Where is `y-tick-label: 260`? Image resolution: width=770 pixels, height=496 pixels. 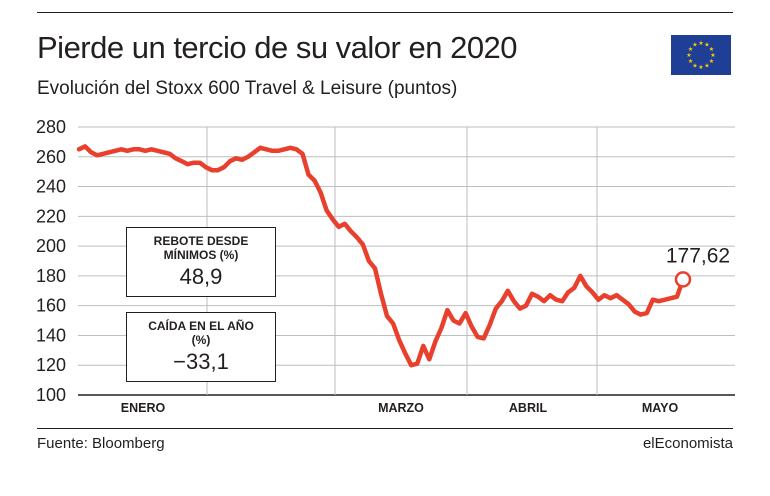 y-tick-label: 260 is located at coordinates (51, 157).